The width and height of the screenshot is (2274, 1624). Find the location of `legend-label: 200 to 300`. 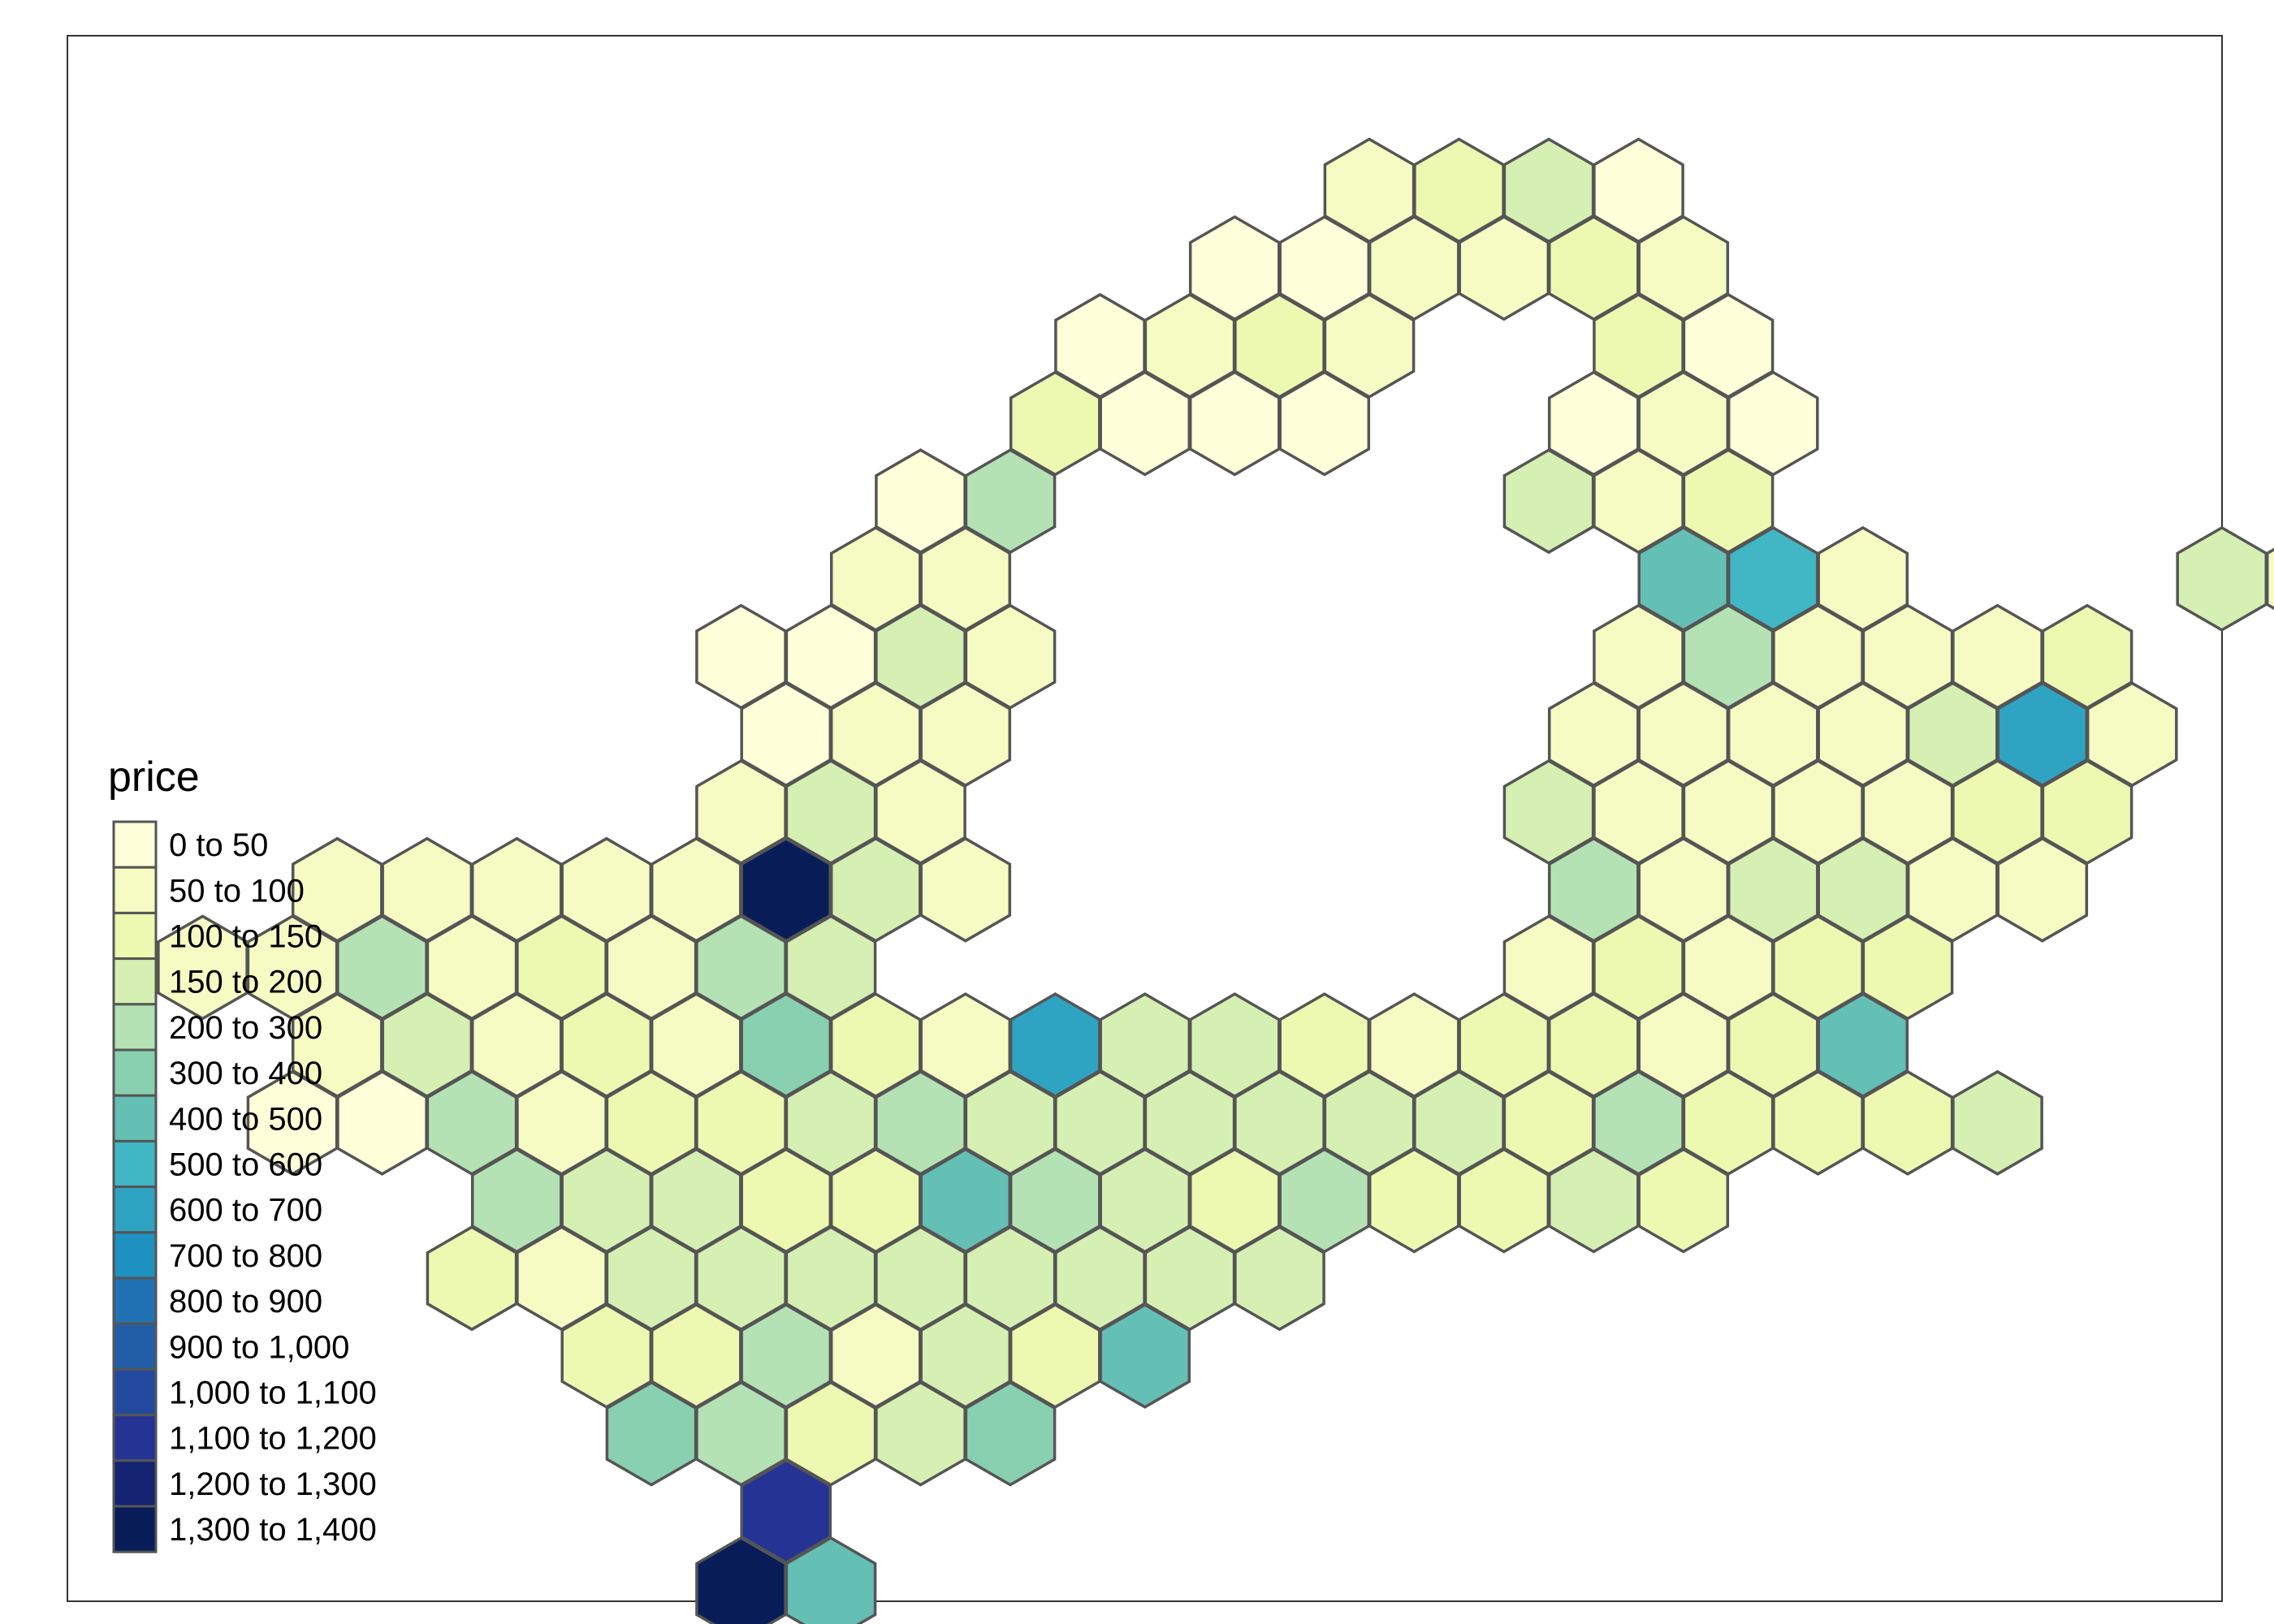

legend-label: 200 to 300 is located at coordinates (245, 1028).